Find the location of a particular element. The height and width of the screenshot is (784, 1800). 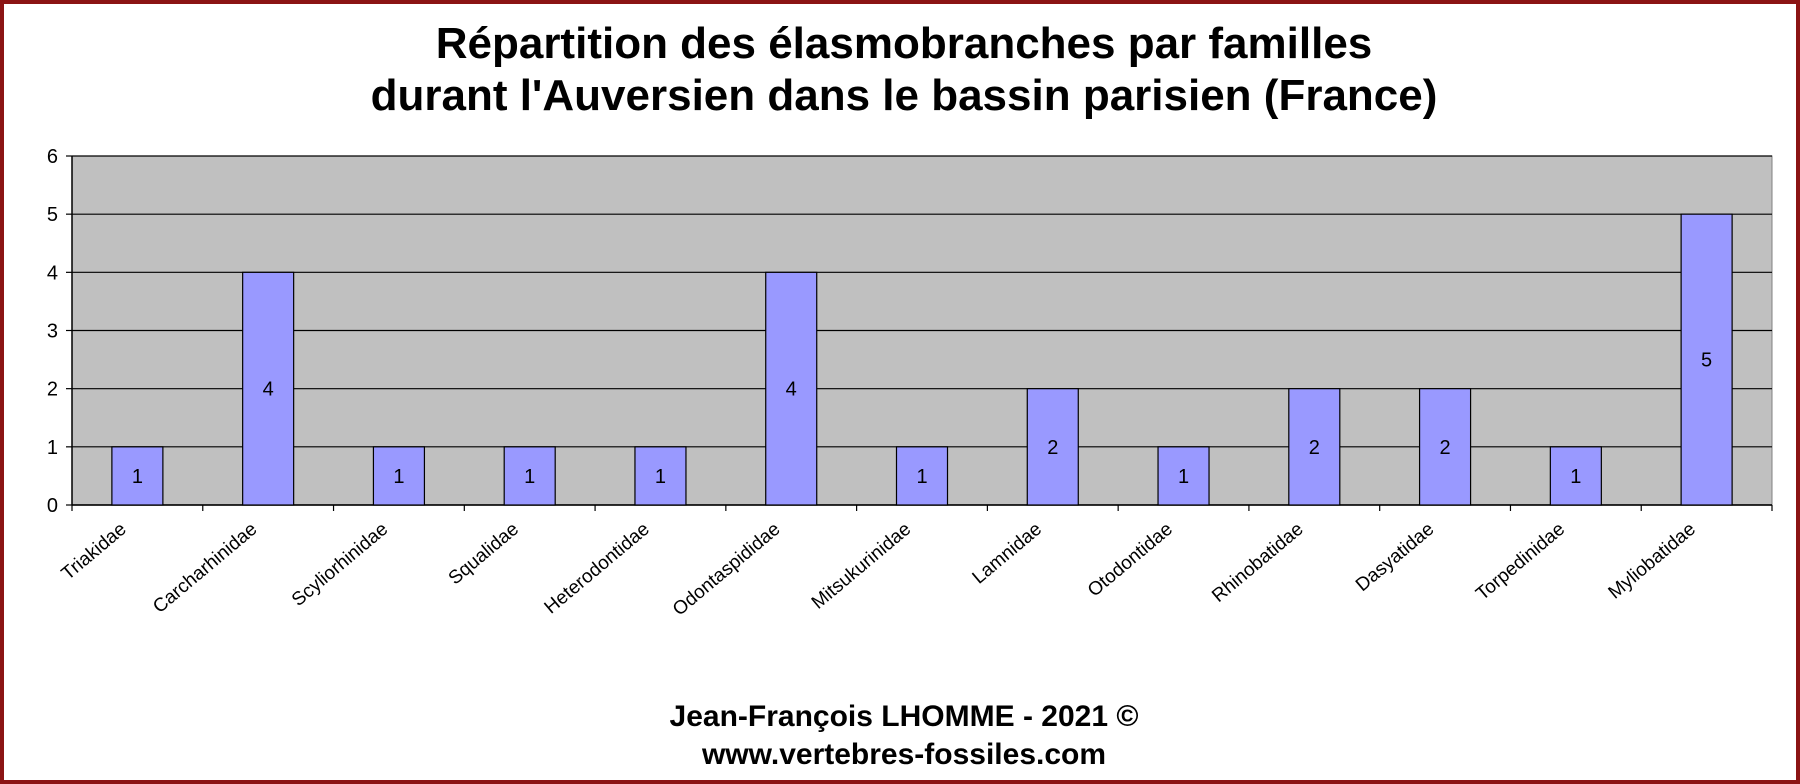

y-tick-label: 3 is located at coordinates (52, 332).